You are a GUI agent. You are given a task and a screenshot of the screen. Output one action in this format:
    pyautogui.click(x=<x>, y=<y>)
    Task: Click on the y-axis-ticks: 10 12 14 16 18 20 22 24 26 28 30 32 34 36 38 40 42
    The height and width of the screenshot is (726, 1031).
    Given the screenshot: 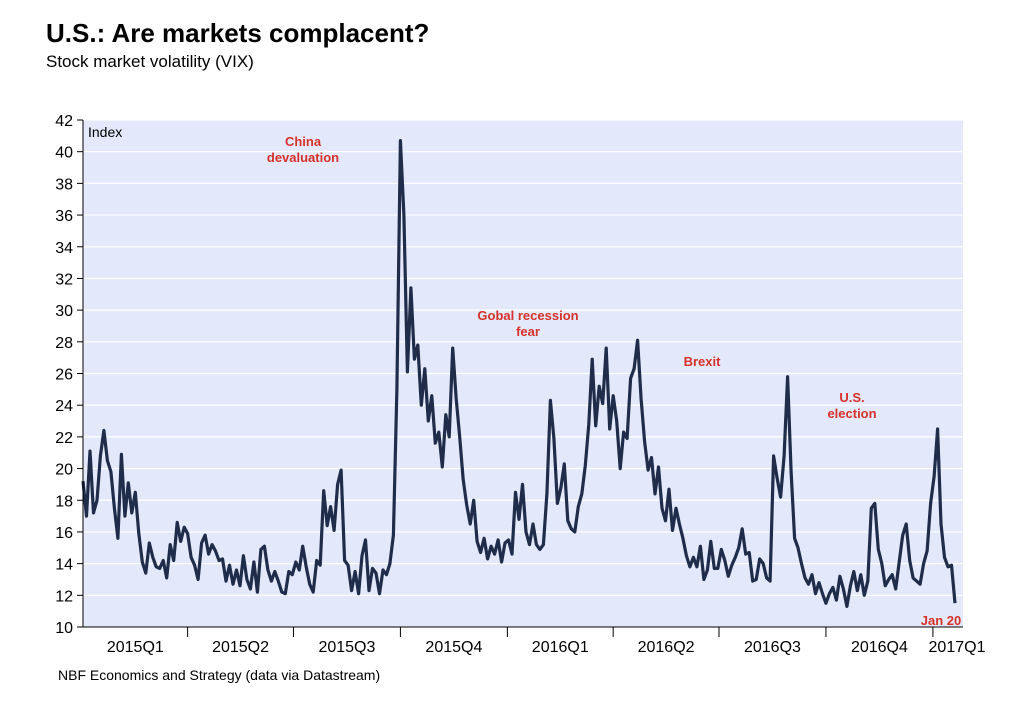 What is the action you would take?
    pyautogui.click(x=69, y=375)
    